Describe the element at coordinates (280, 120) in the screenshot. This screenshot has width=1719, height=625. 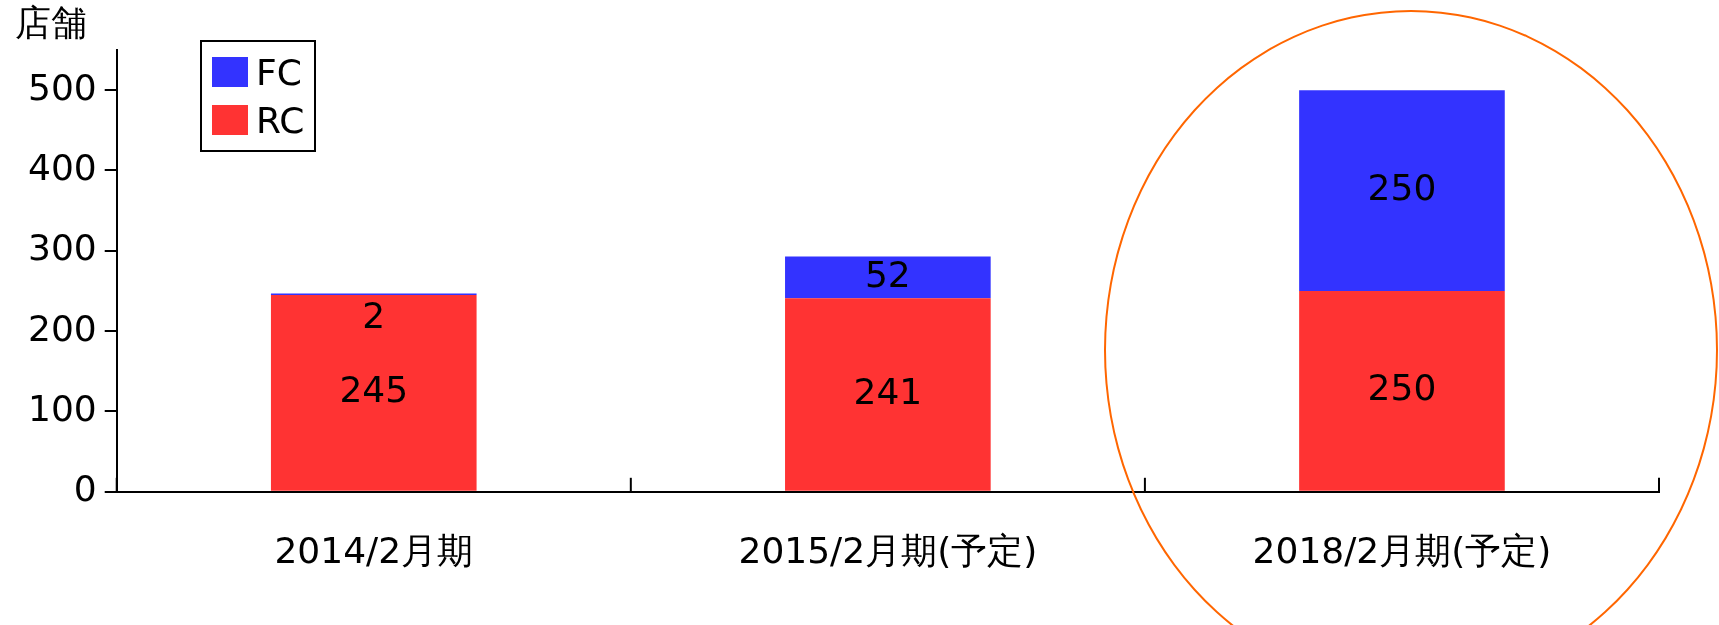
I see `legend-label: RC` at that location.